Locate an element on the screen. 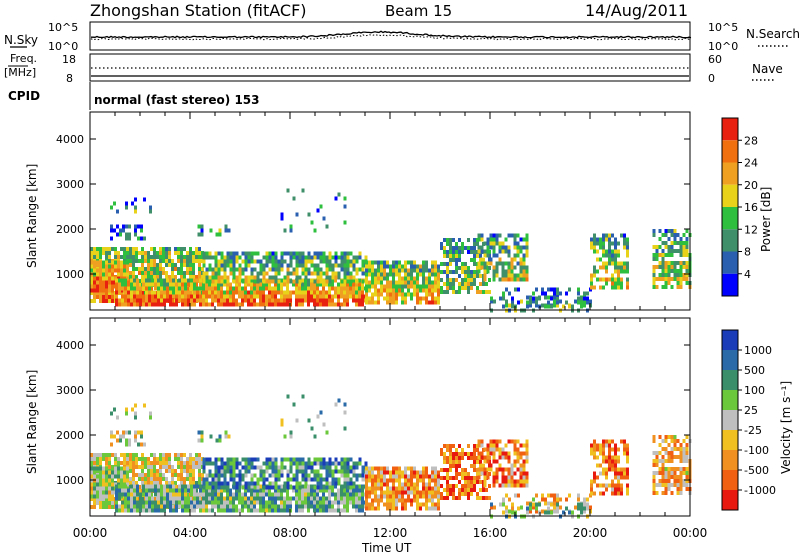  colorbar-tick-label: 20 is located at coordinates (751, 185).